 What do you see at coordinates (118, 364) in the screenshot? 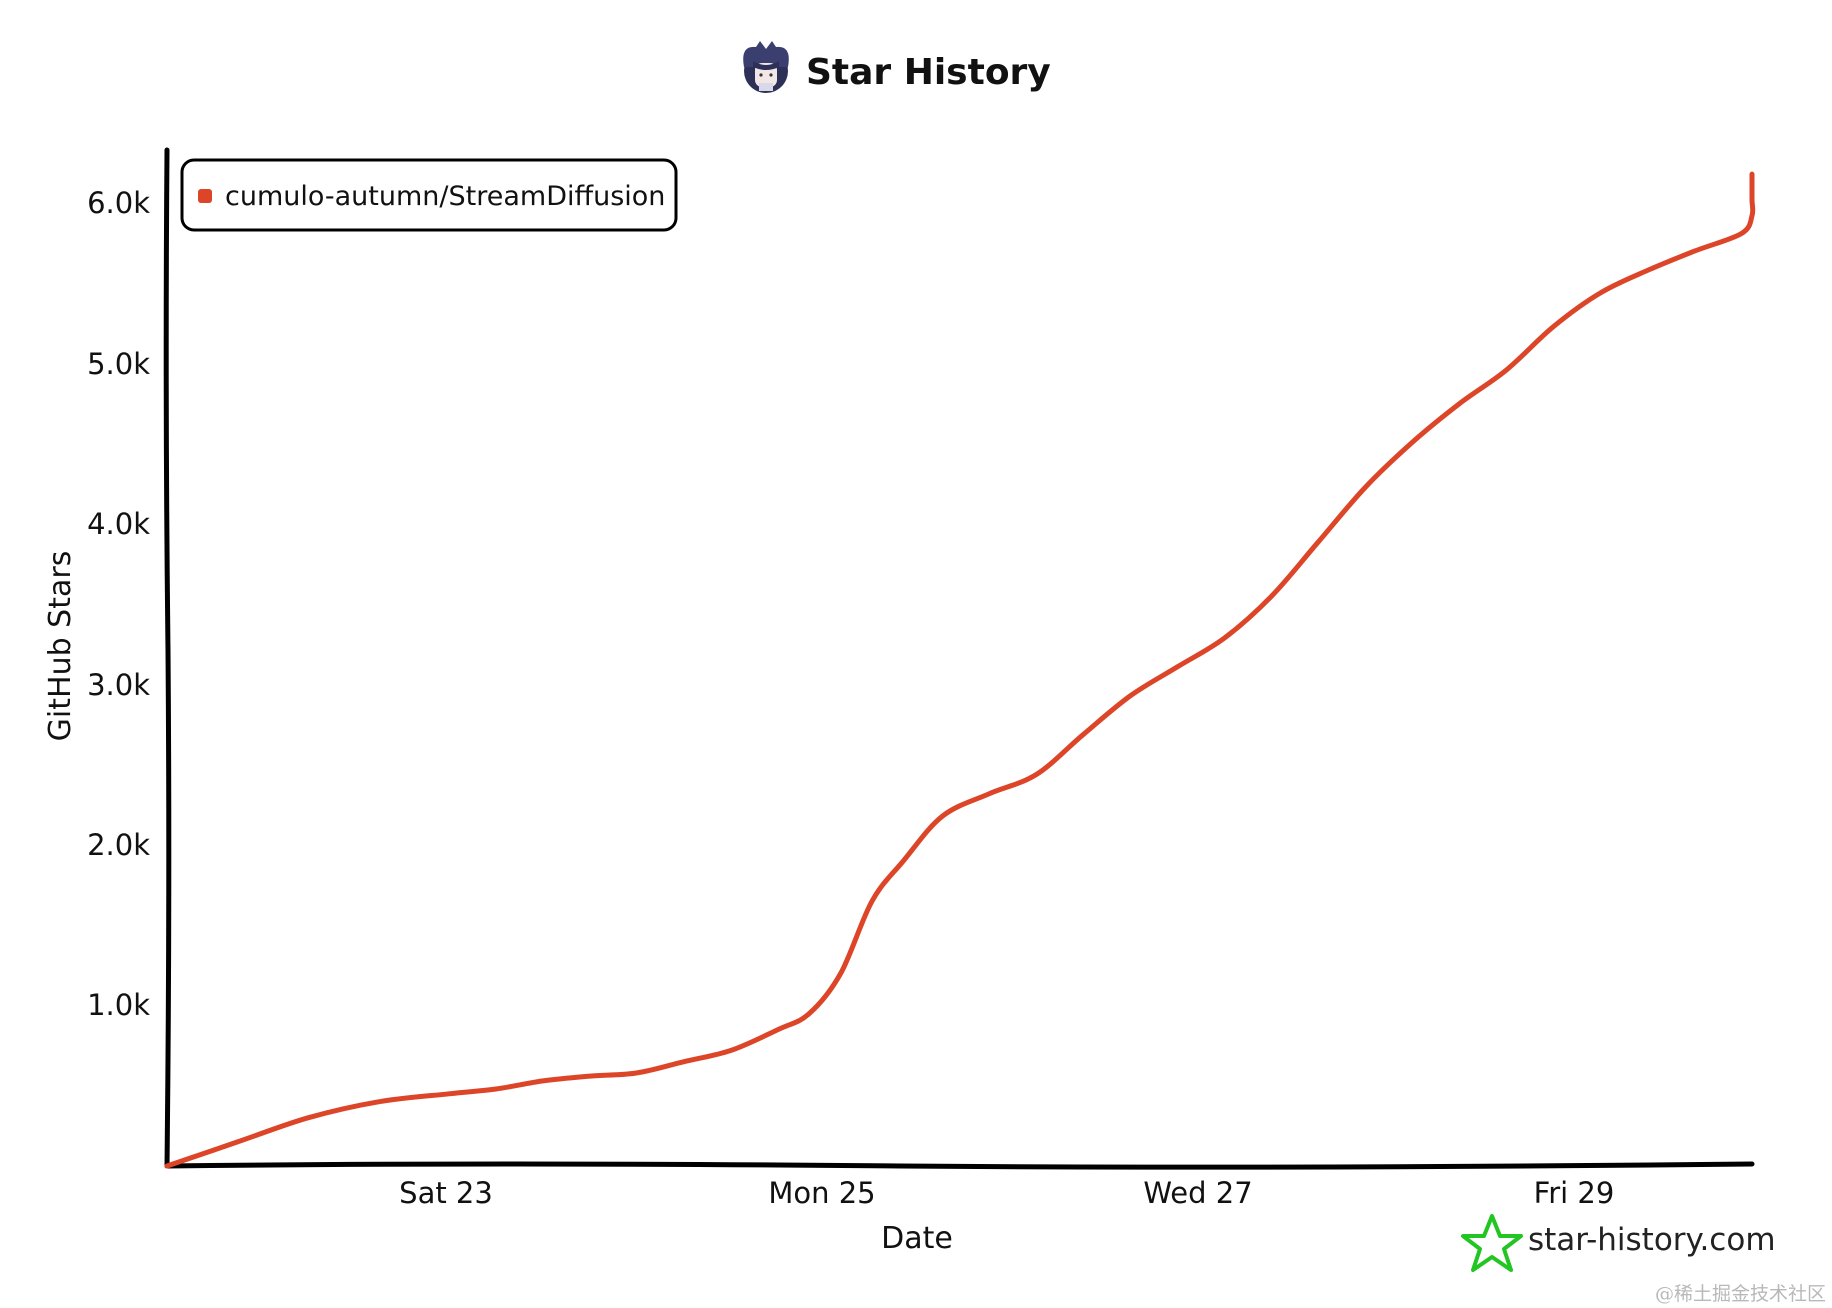
I see `y-tick-label: 5.0k` at bounding box center [118, 364].